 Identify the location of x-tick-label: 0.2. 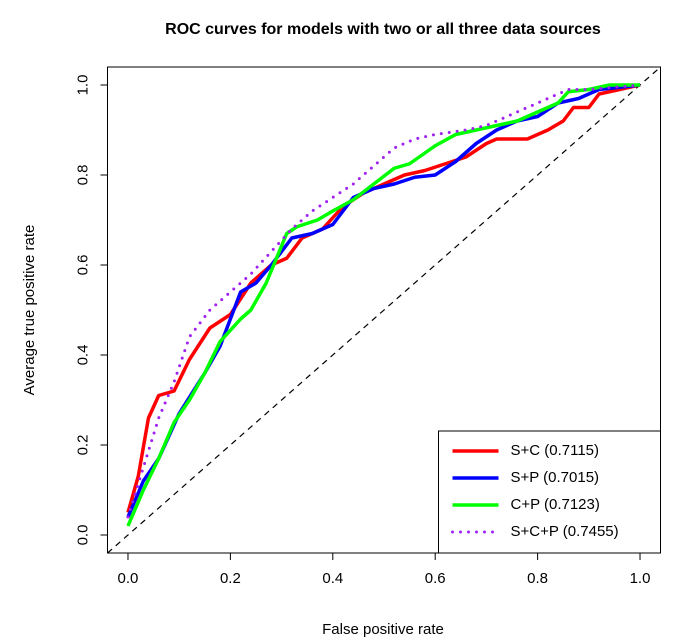
(230, 578).